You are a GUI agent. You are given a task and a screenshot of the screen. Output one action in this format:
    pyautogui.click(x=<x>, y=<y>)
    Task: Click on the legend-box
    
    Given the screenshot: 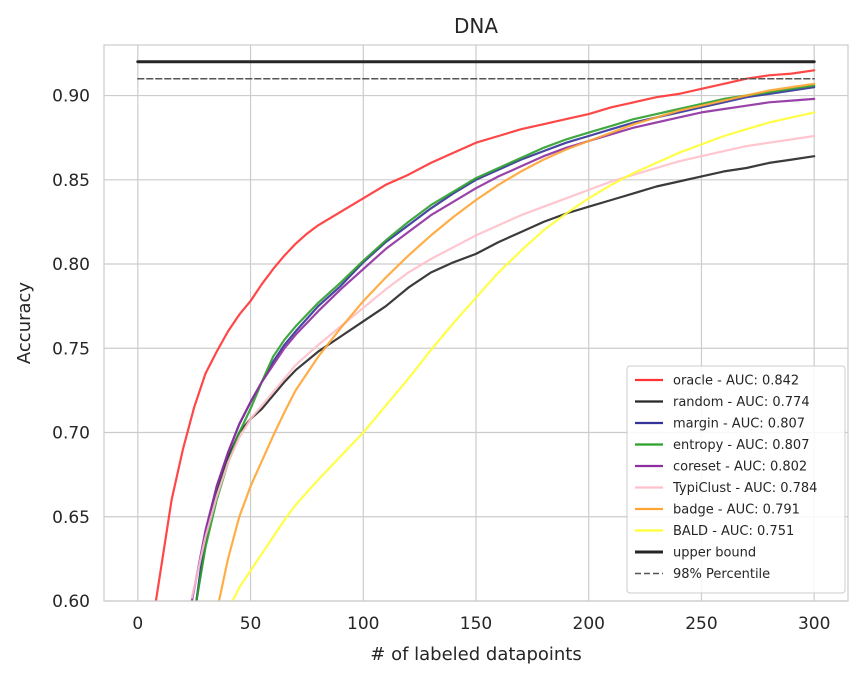 What is the action you would take?
    pyautogui.click(x=736, y=479)
    